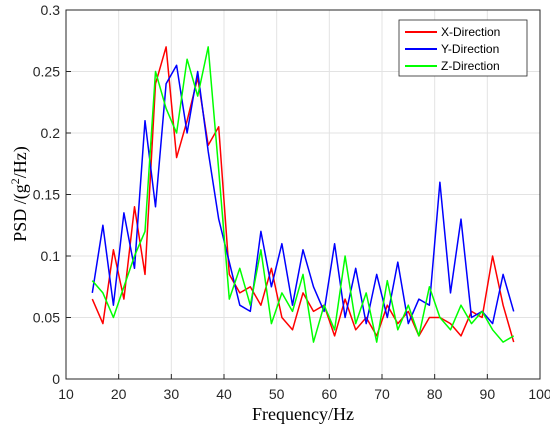 Image resolution: width=550 pixels, height=430 pixels. I want to click on x-tick-label: 10, so click(66, 394).